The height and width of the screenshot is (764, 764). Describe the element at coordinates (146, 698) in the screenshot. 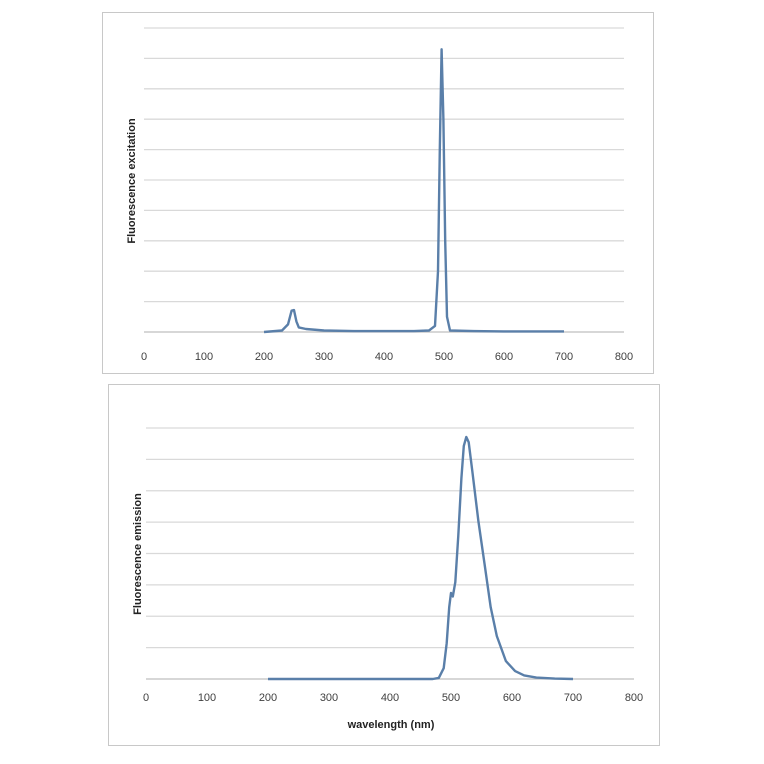

I see `emission-x-tick-label: 0` at that location.